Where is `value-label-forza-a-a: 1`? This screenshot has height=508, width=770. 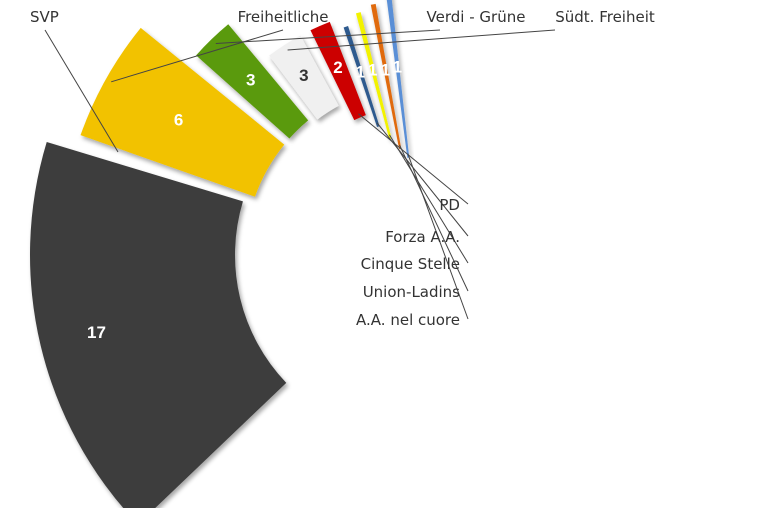
value-label-forza-a-a: 1 is located at coordinates (360, 72).